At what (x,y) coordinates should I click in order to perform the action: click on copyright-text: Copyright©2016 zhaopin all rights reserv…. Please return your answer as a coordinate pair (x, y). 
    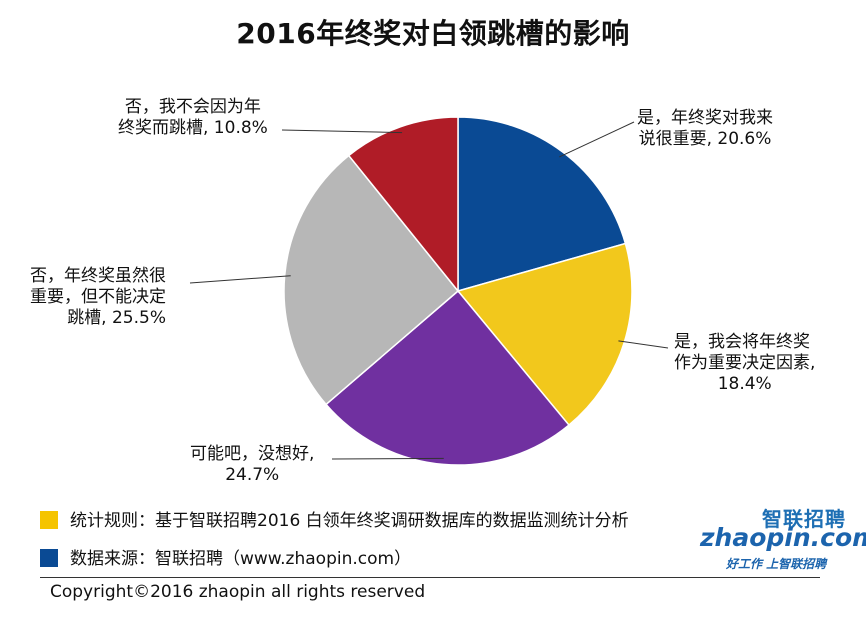
    Looking at the image, I should click on (238, 592).